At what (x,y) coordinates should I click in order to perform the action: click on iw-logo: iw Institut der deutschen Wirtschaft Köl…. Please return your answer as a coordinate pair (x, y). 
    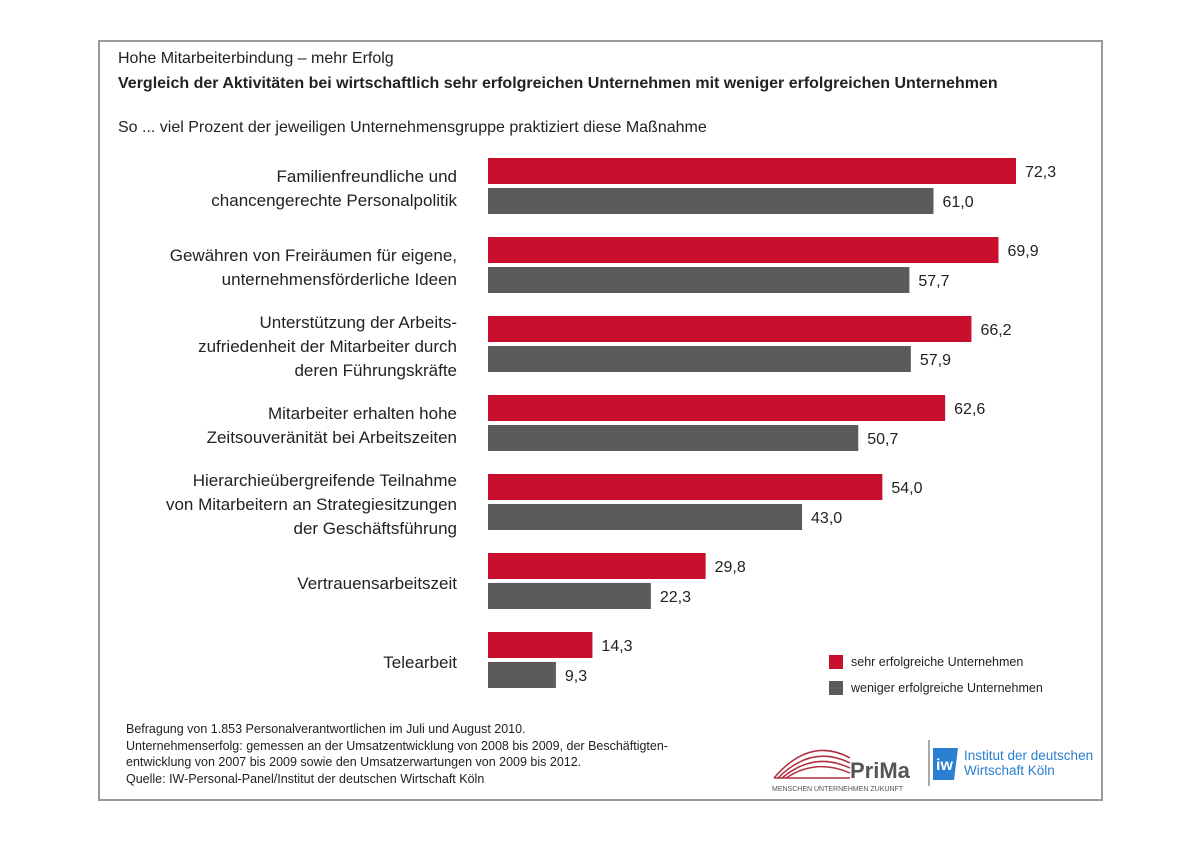
    Looking at the image, I should click on (1010, 763).